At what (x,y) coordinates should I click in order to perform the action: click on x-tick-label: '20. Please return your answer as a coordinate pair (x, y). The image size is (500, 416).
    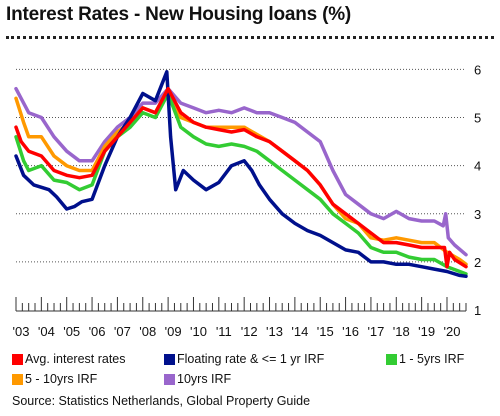
    Looking at the image, I should click on (452, 331).